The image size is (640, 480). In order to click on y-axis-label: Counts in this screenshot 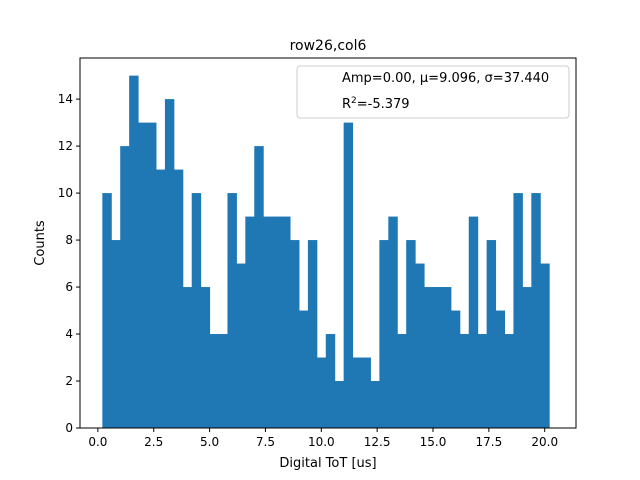, I will do `click(40, 243)`.